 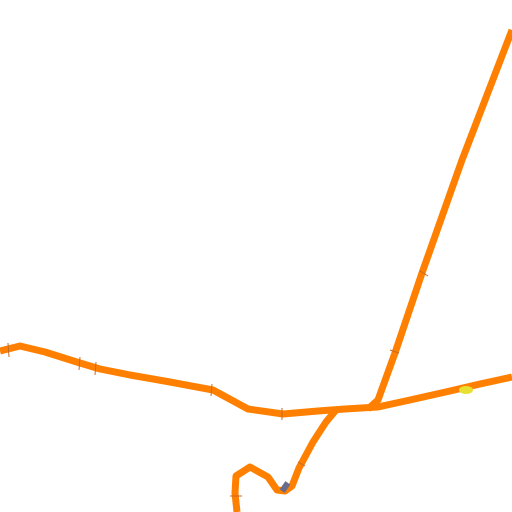 What do you see at coordinates (285, 459) in the screenshot?
I see `road-southern-spur` at bounding box center [285, 459].